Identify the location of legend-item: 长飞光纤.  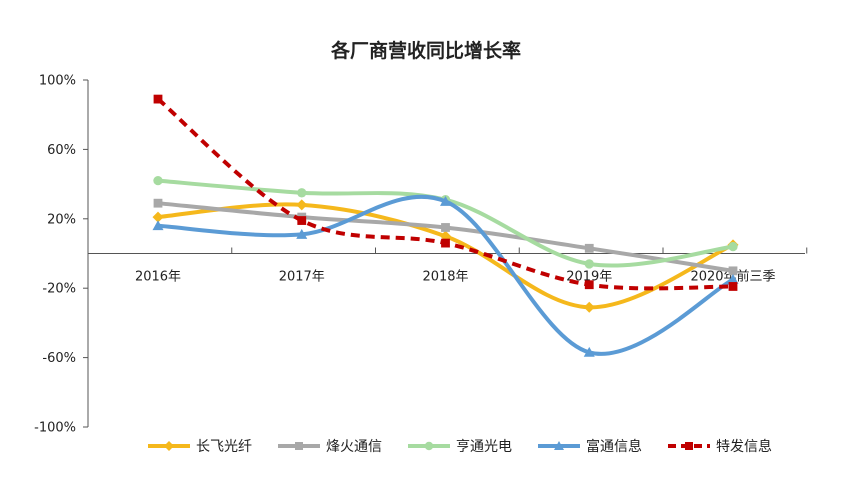
(200, 447).